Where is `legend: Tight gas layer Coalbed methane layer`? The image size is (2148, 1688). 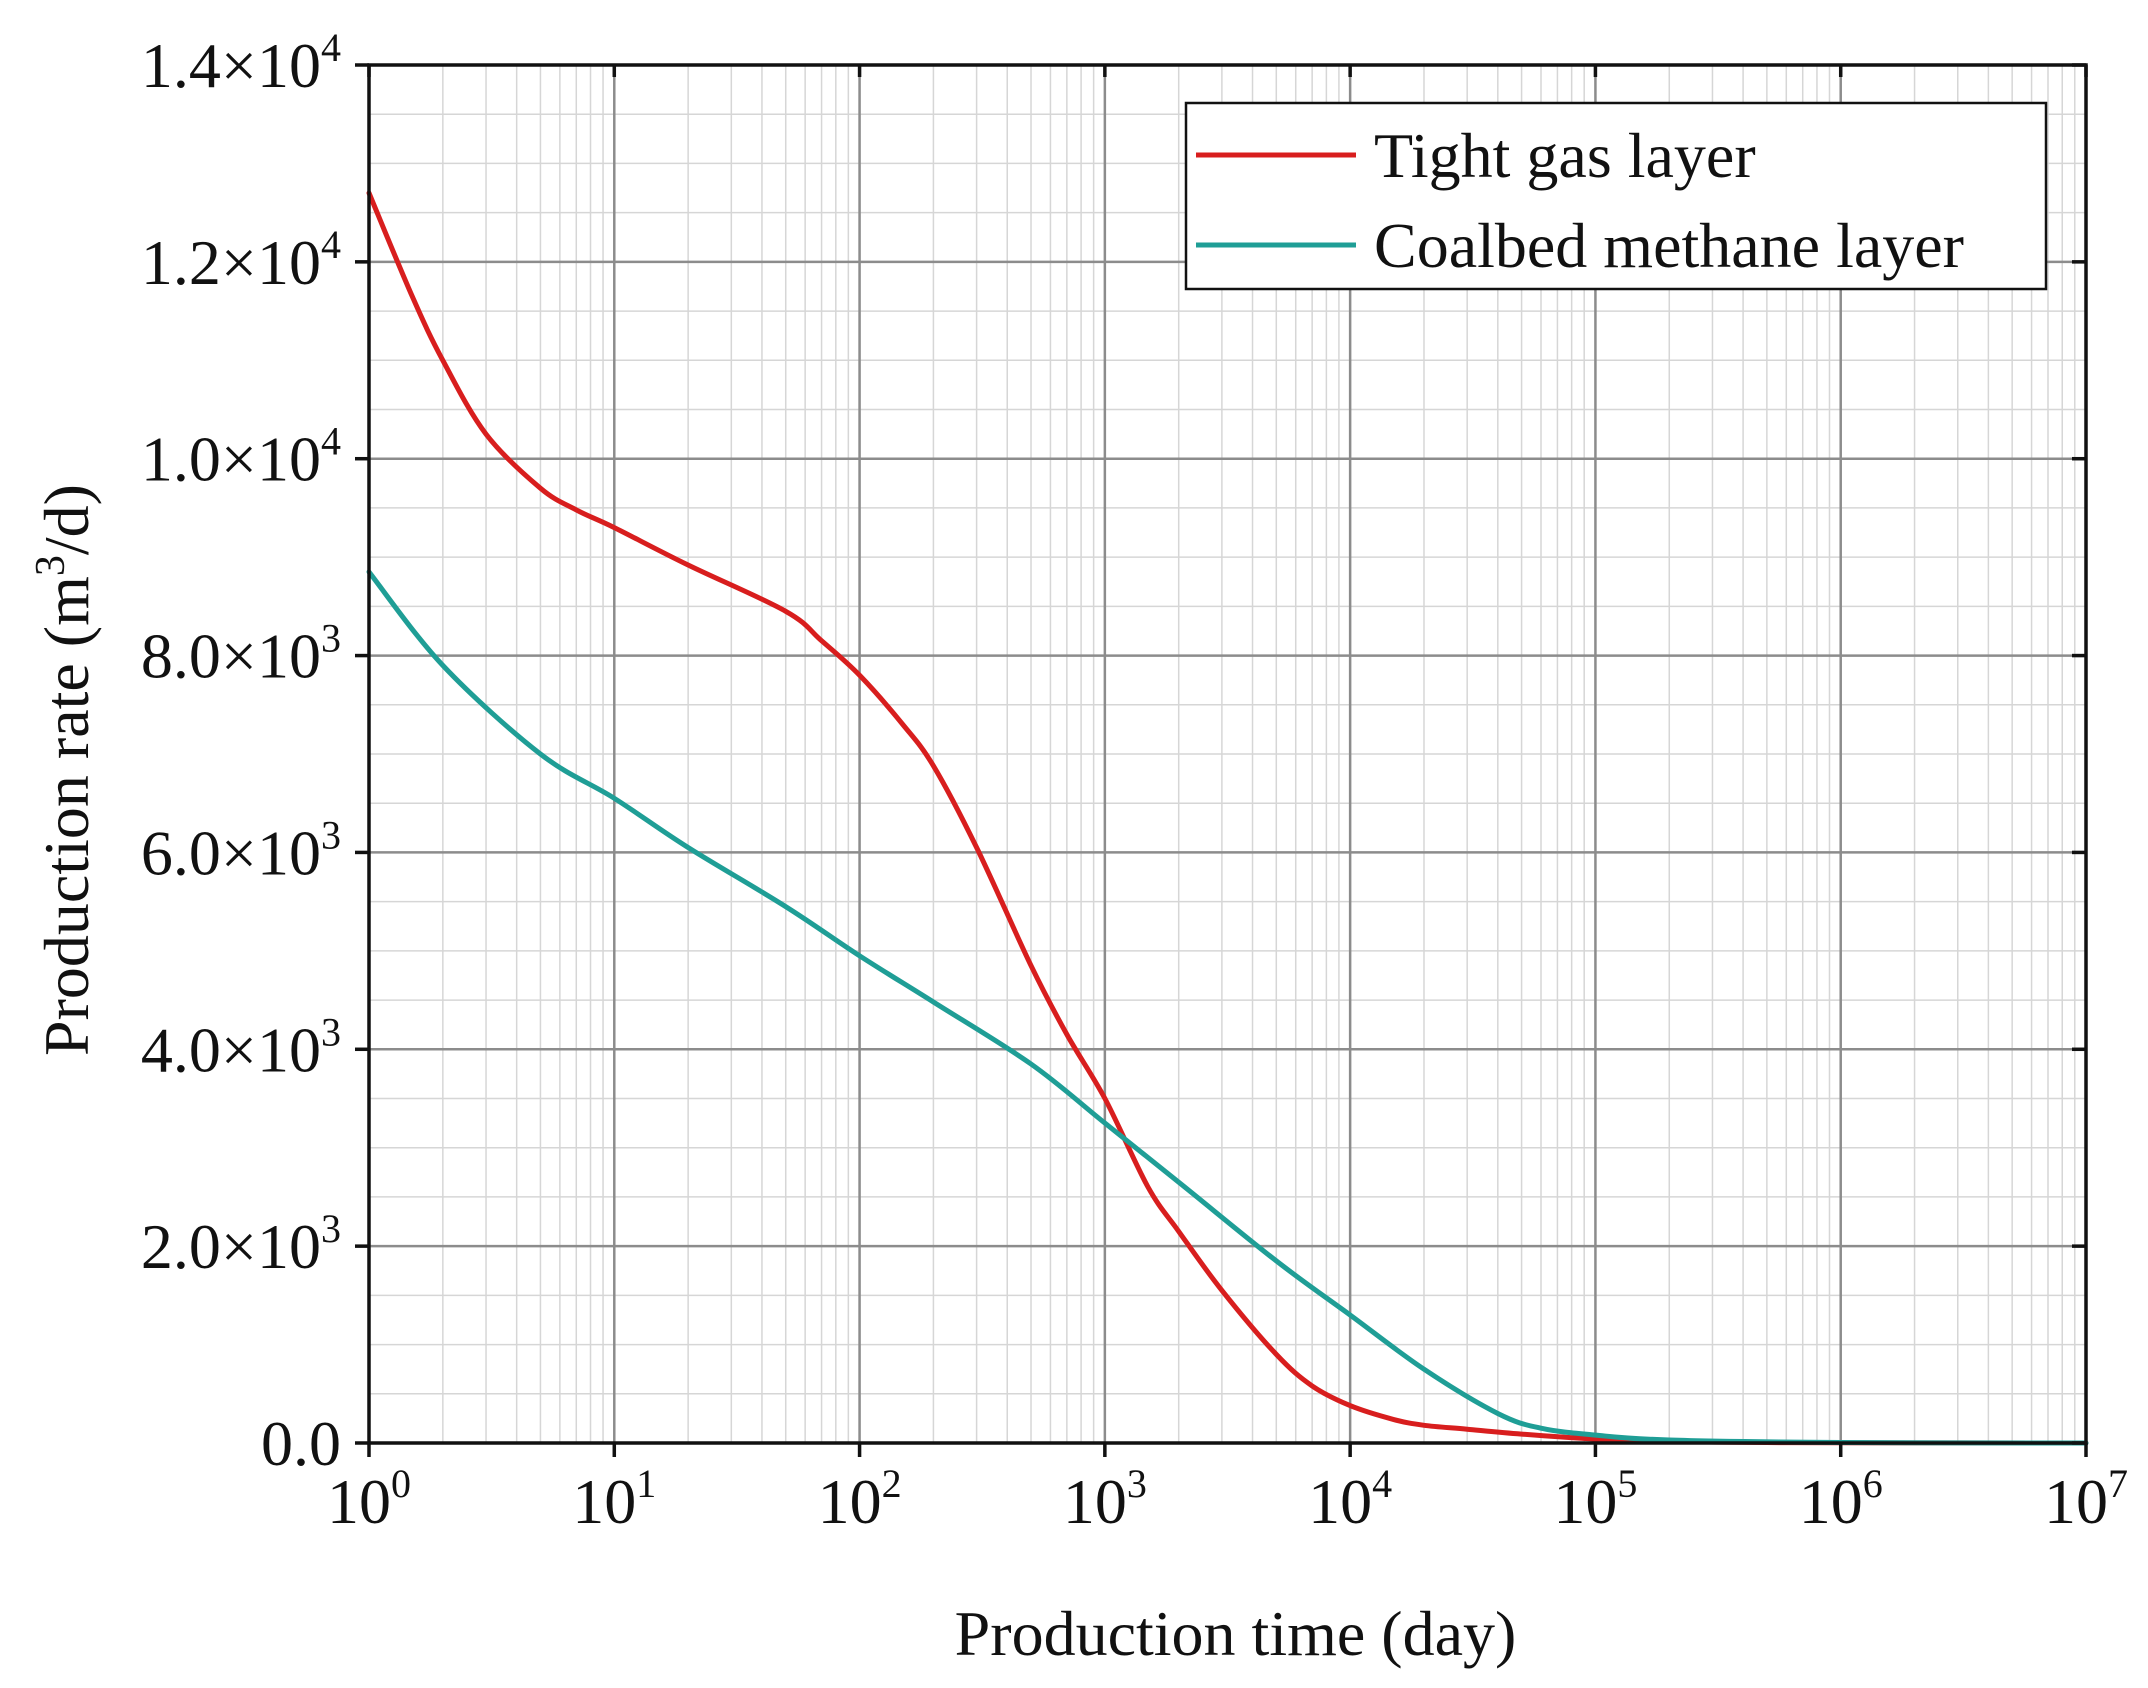
legend: Tight gas layer Coalbed methane layer is located at coordinates (1616, 196).